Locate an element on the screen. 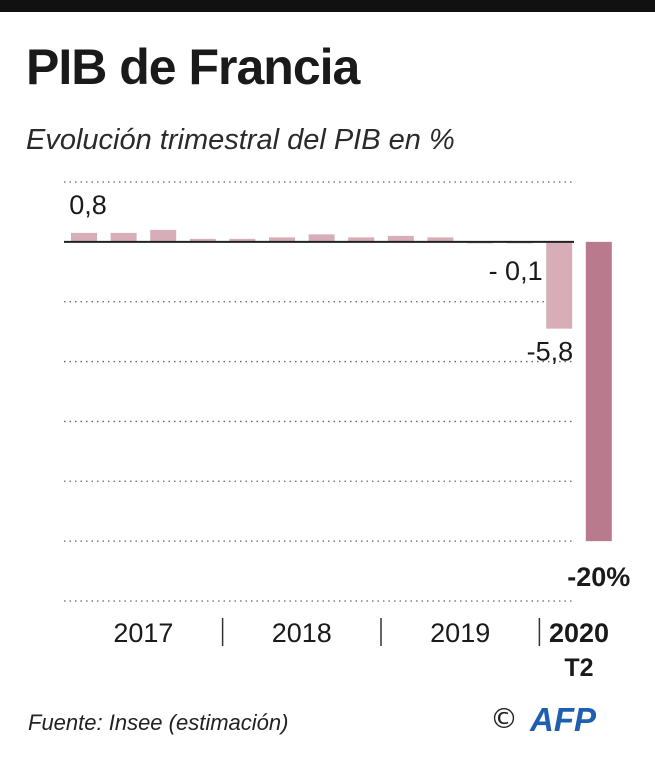 Image resolution: width=655 pixels, height=768 pixels. data-label: -20% is located at coordinates (598, 577).